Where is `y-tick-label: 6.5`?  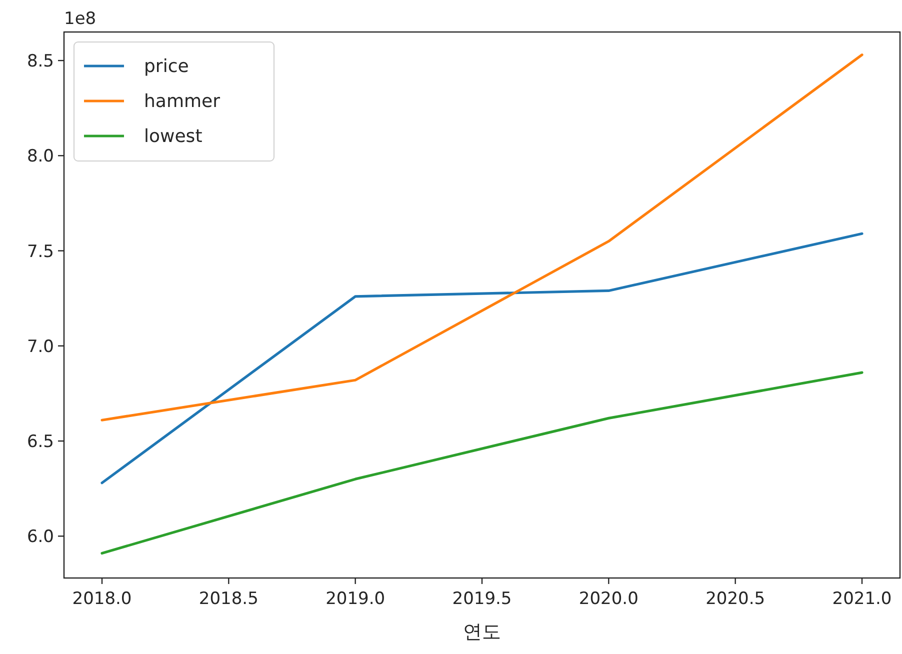
y-tick-label: 6.5 is located at coordinates (40, 442).